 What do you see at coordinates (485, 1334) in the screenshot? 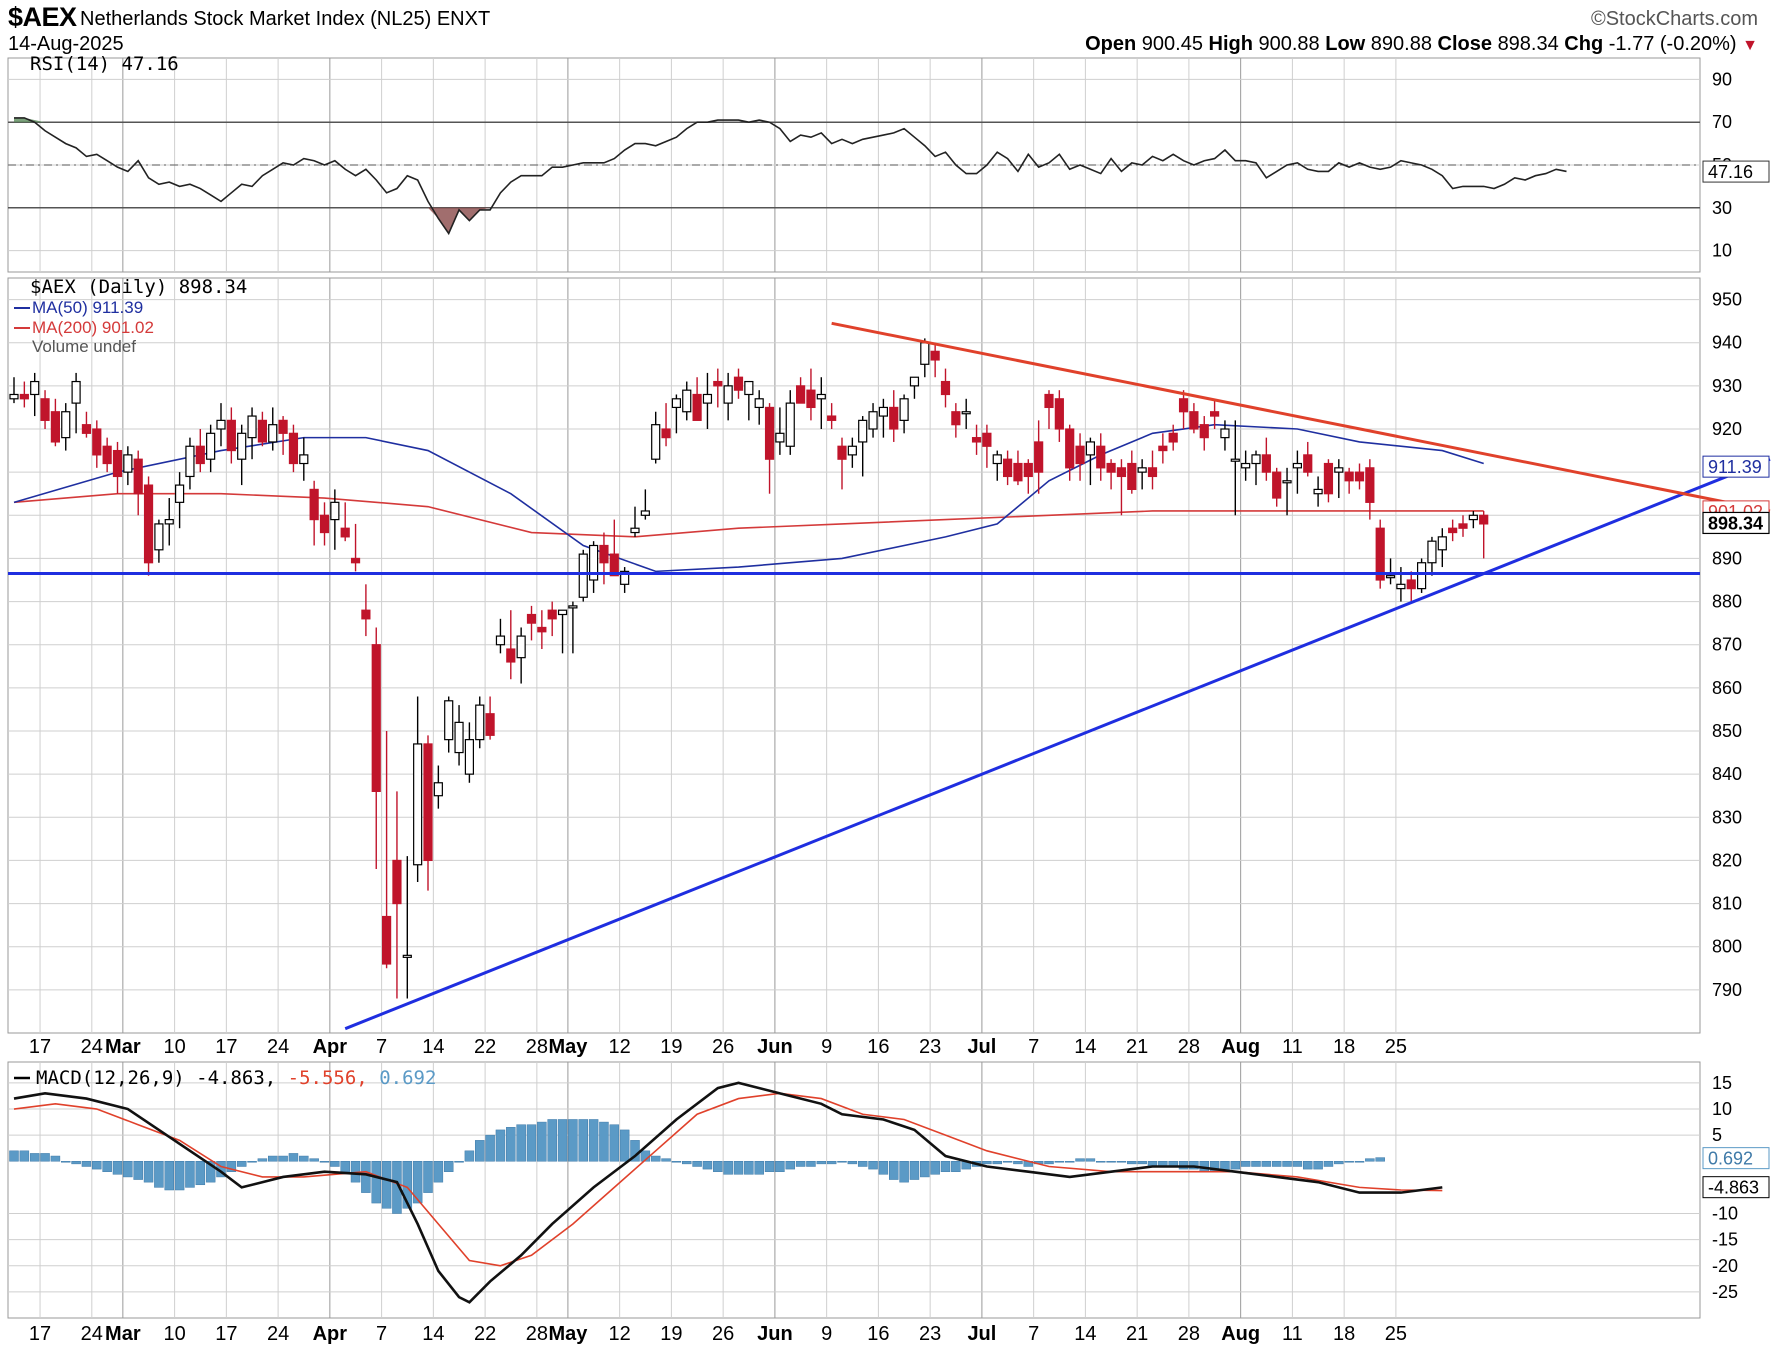
I see `x-tick-label: 22` at bounding box center [485, 1334].